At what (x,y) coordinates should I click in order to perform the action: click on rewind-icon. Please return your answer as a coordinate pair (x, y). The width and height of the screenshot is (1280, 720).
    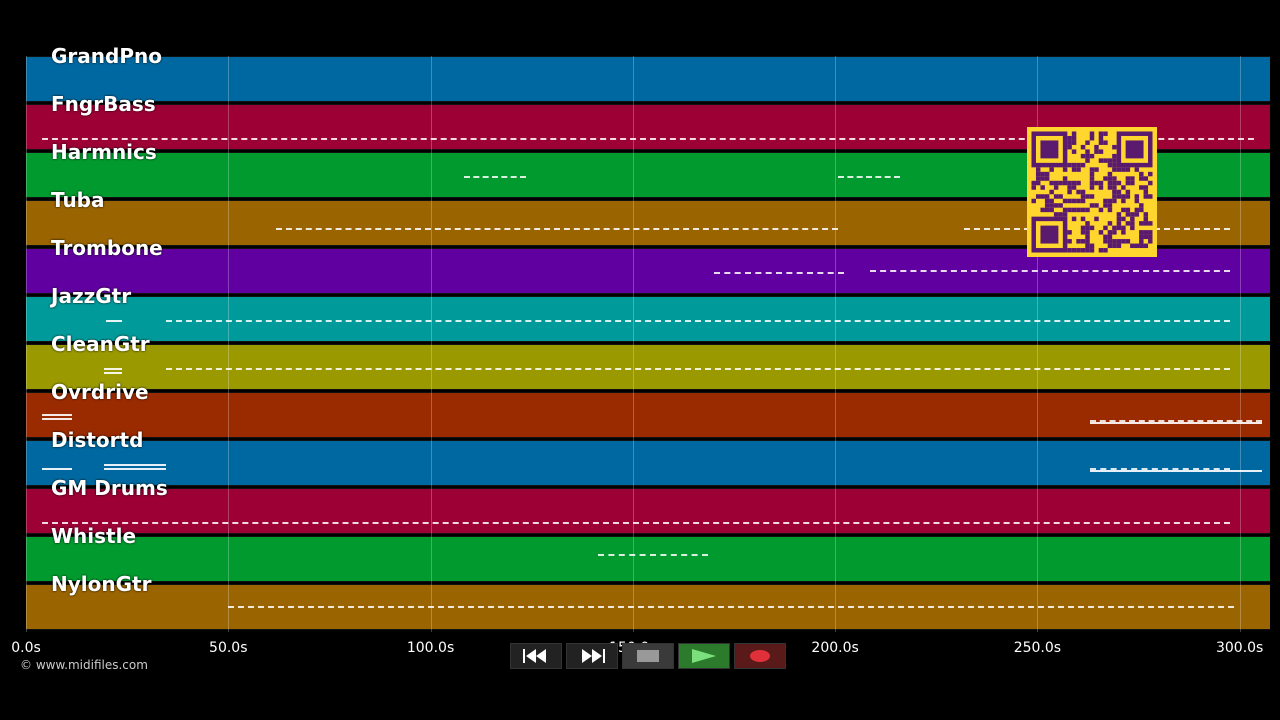
    Looking at the image, I should click on (534, 656).